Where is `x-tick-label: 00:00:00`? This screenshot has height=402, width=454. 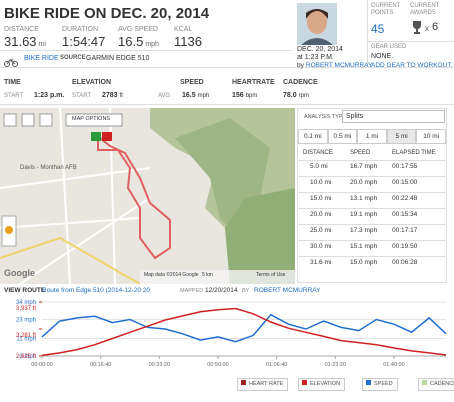 x-tick-label: 00:00:00 is located at coordinates (41, 365).